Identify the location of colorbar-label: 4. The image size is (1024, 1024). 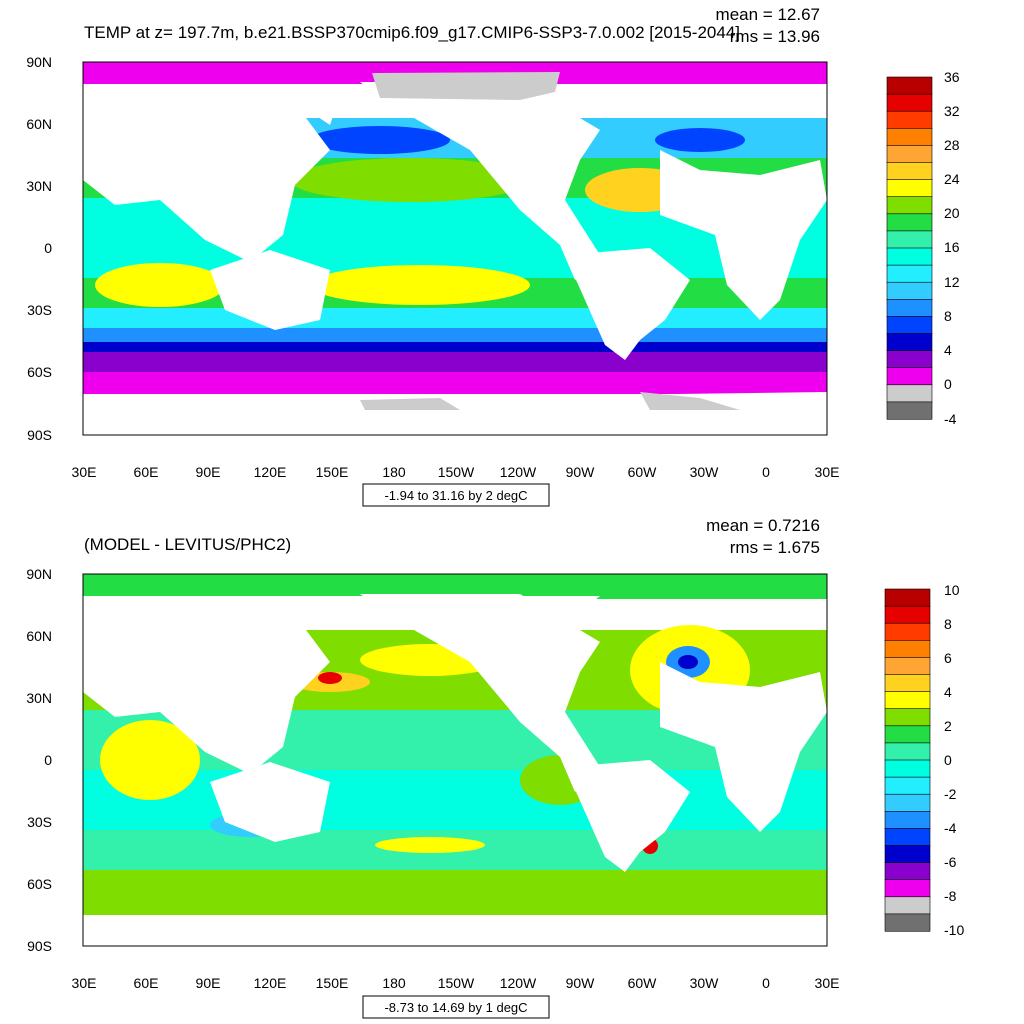
(948, 350).